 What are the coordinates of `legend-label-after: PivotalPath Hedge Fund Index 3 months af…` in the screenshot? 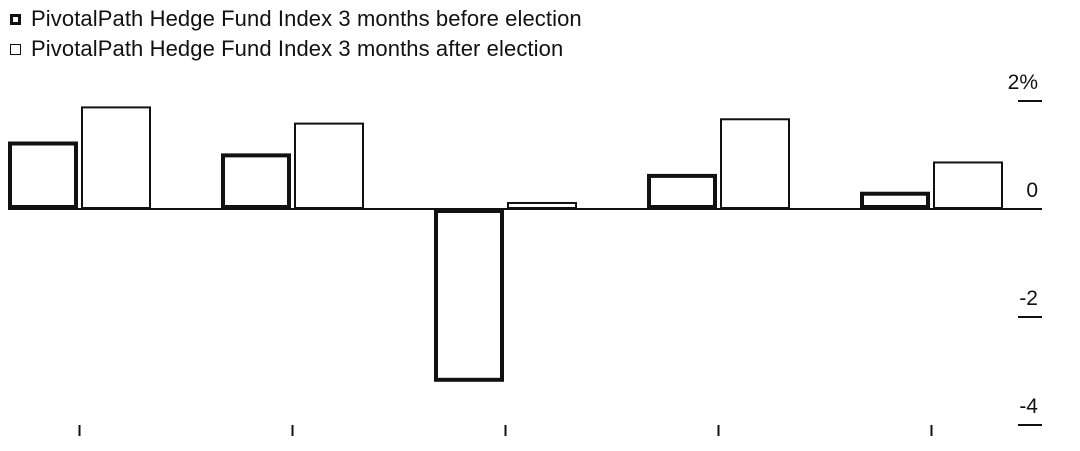 It's located at (297, 48).